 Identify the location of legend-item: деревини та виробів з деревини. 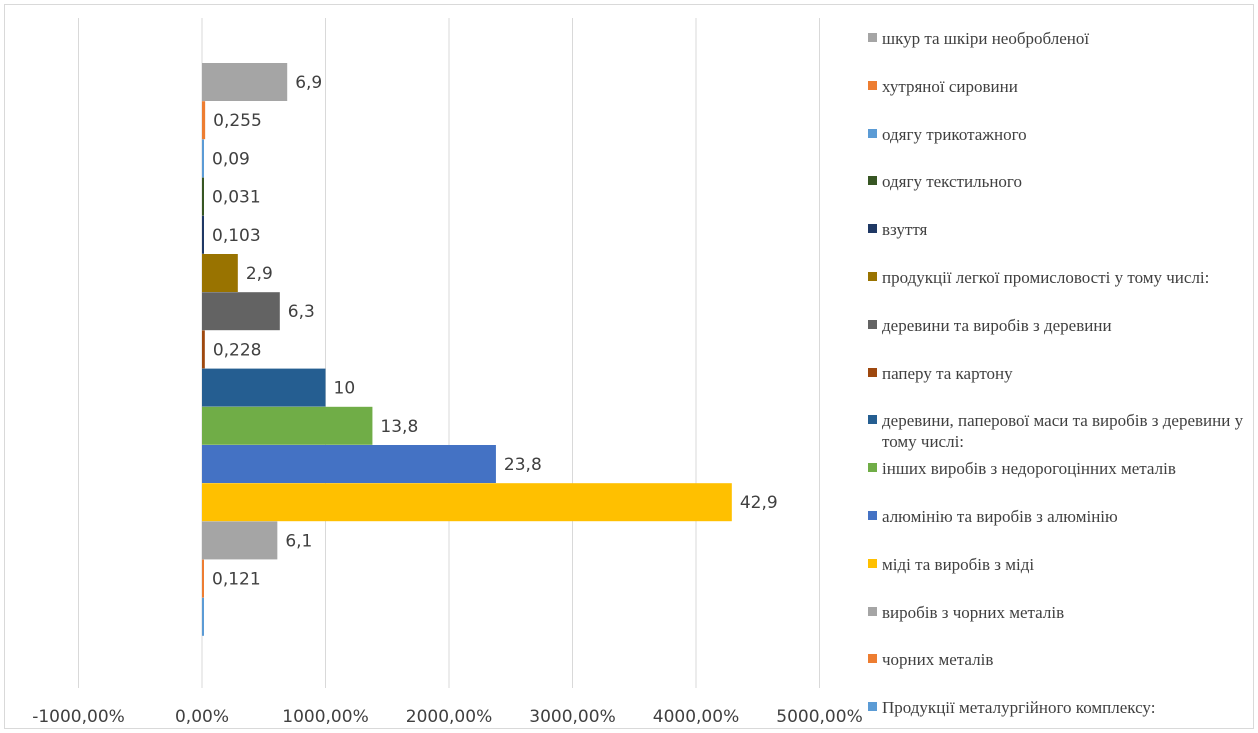
(1058, 325).